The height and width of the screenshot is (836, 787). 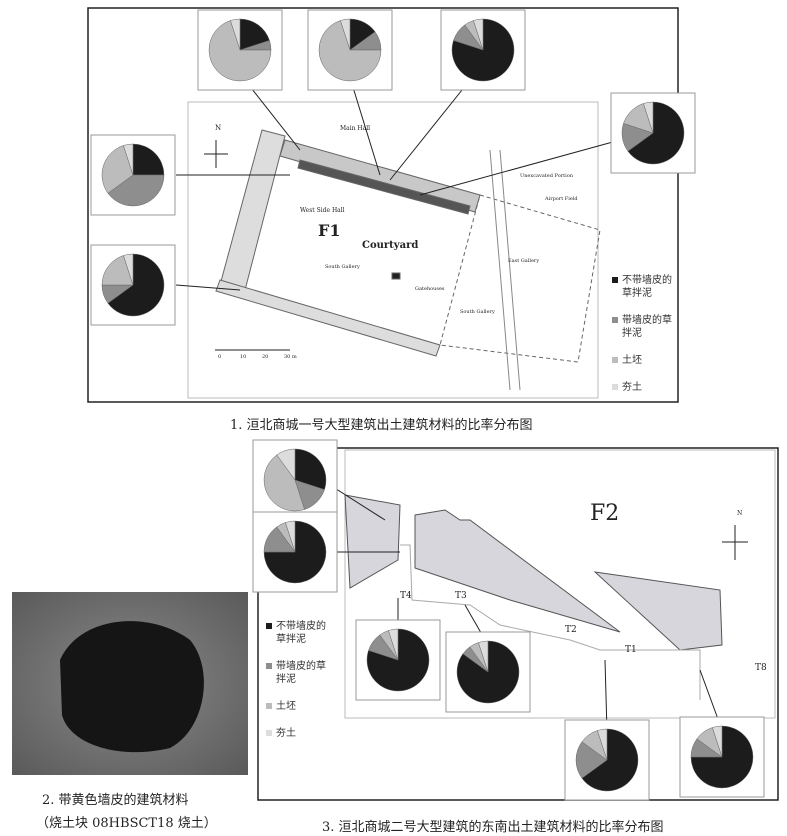 I want to click on map-label: 30 m, so click(x=290, y=357).